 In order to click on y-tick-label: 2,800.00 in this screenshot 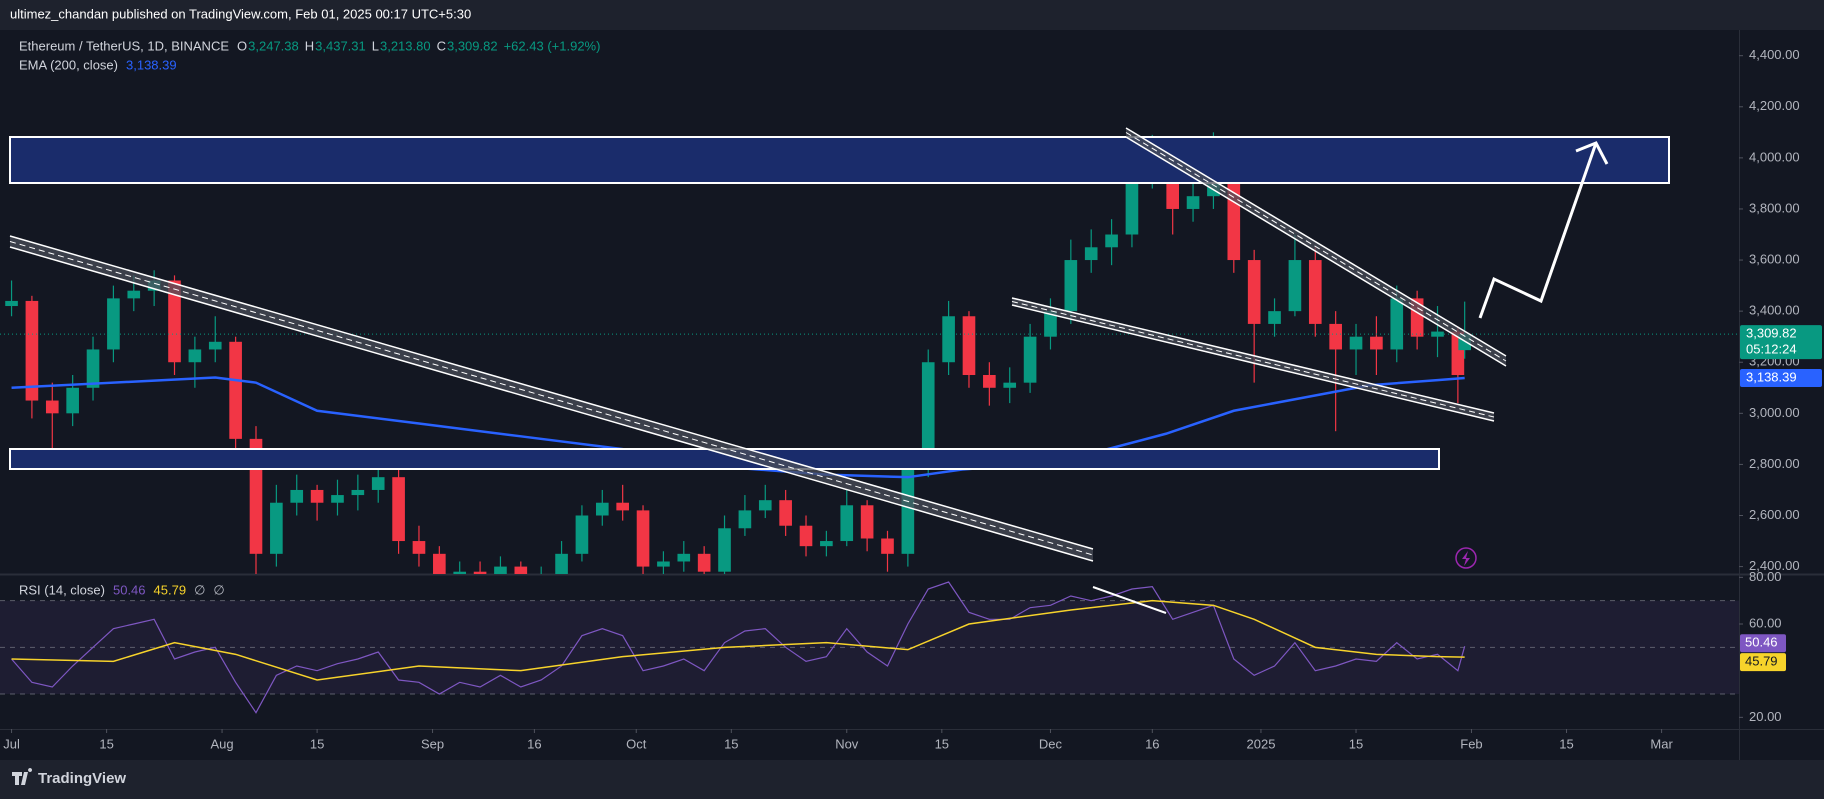, I will do `click(1774, 463)`.